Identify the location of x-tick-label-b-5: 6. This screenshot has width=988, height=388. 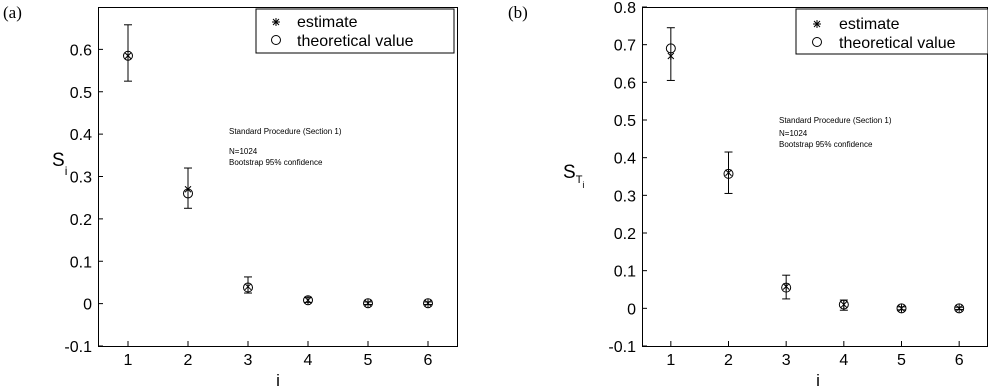
(959, 360).